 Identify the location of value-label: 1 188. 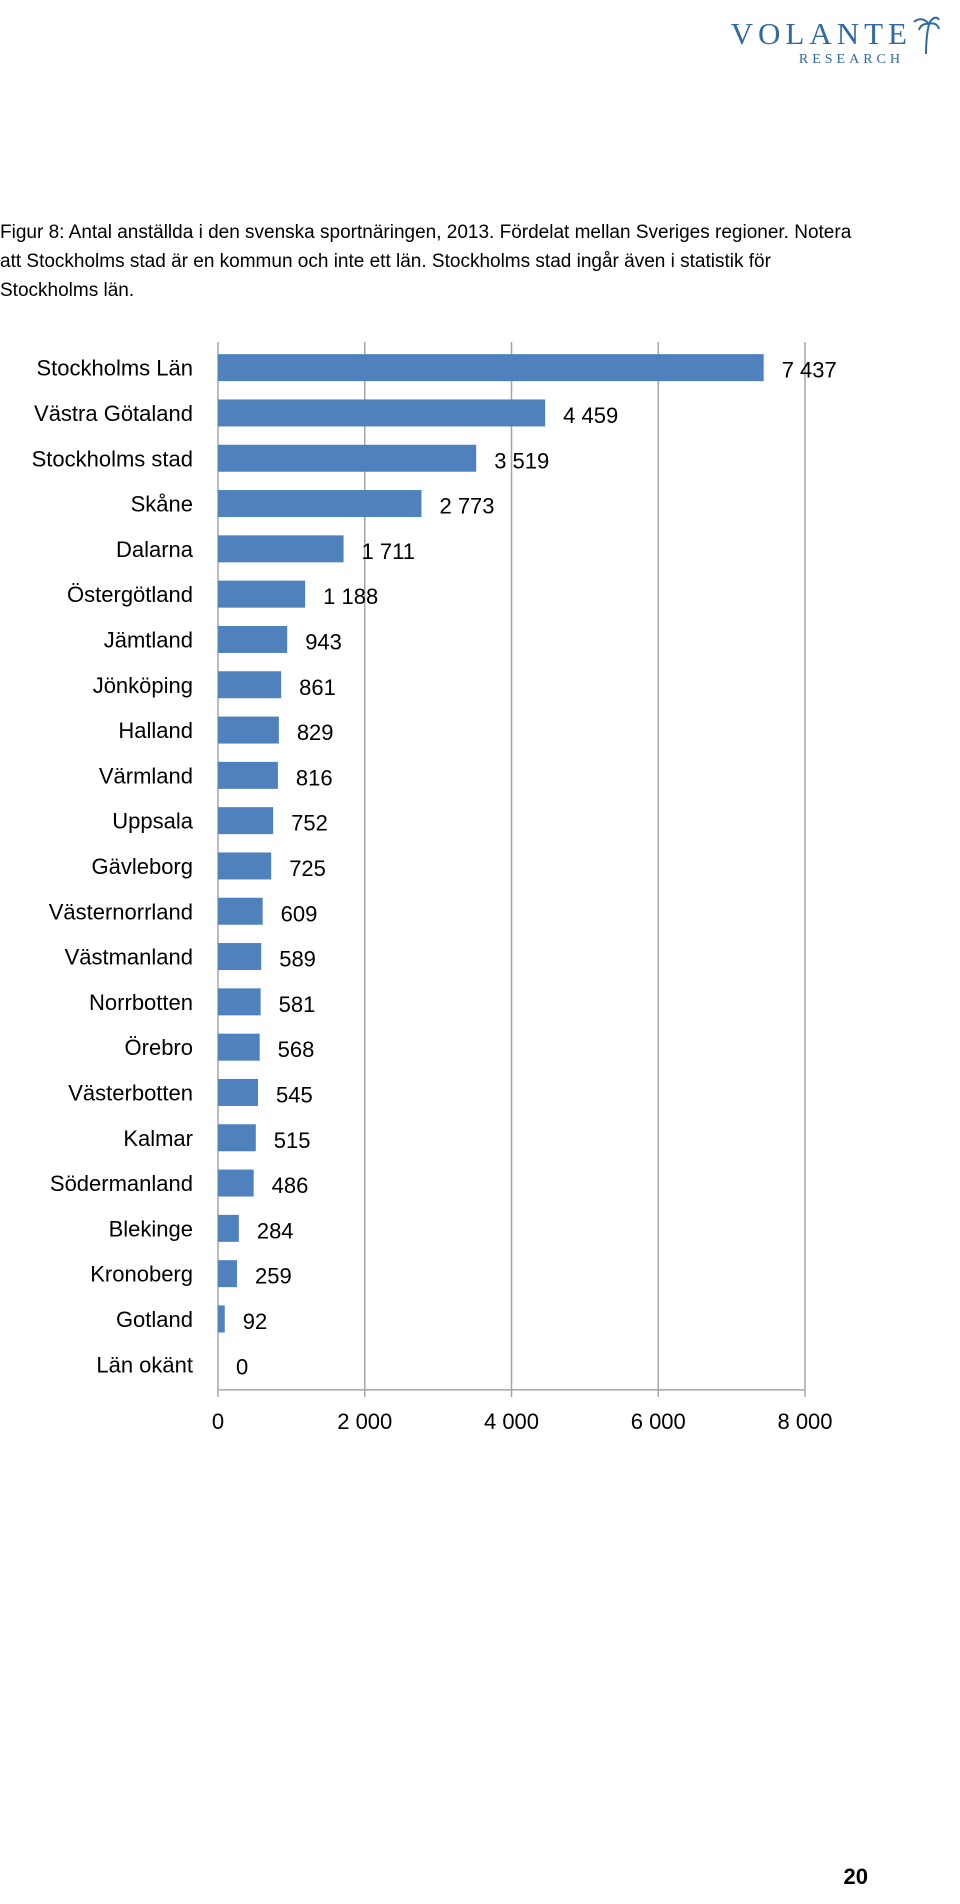
(350, 596).